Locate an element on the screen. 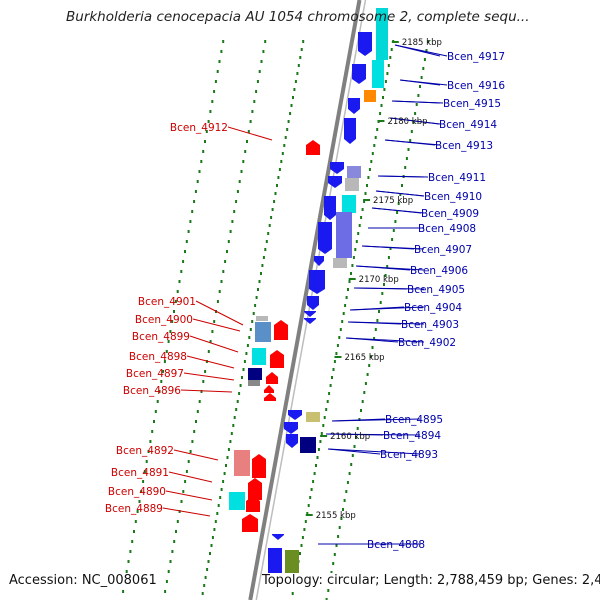 This screenshot has height=600, width=600. gene-label-reverse: Bcen_4890 is located at coordinates (137, 492).